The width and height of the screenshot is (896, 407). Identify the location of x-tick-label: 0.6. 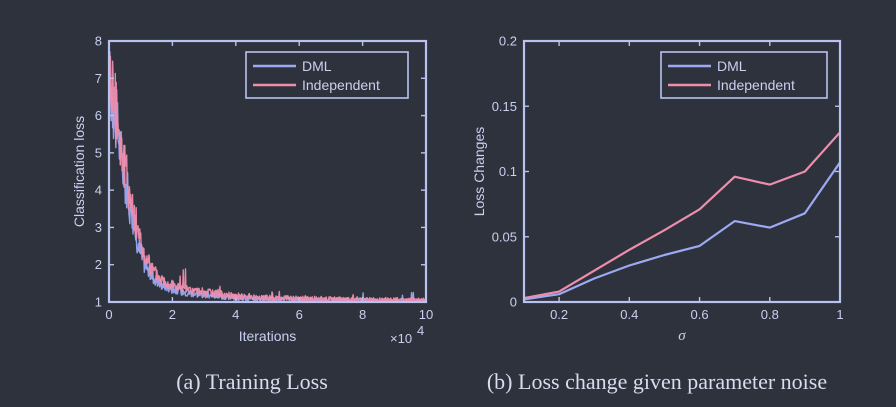
(700, 314).